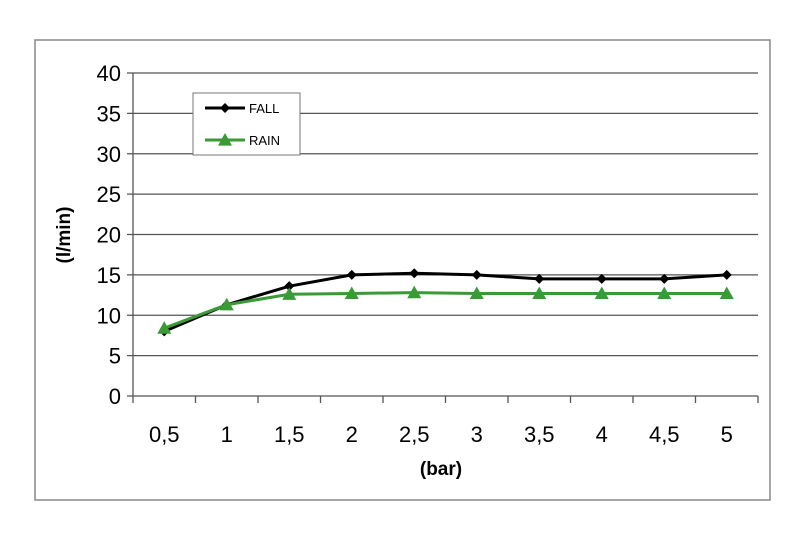 Image resolution: width=800 pixels, height=537 pixels. Describe the element at coordinates (246, 124) in the screenshot. I see `legend: FALL RAIN` at that location.